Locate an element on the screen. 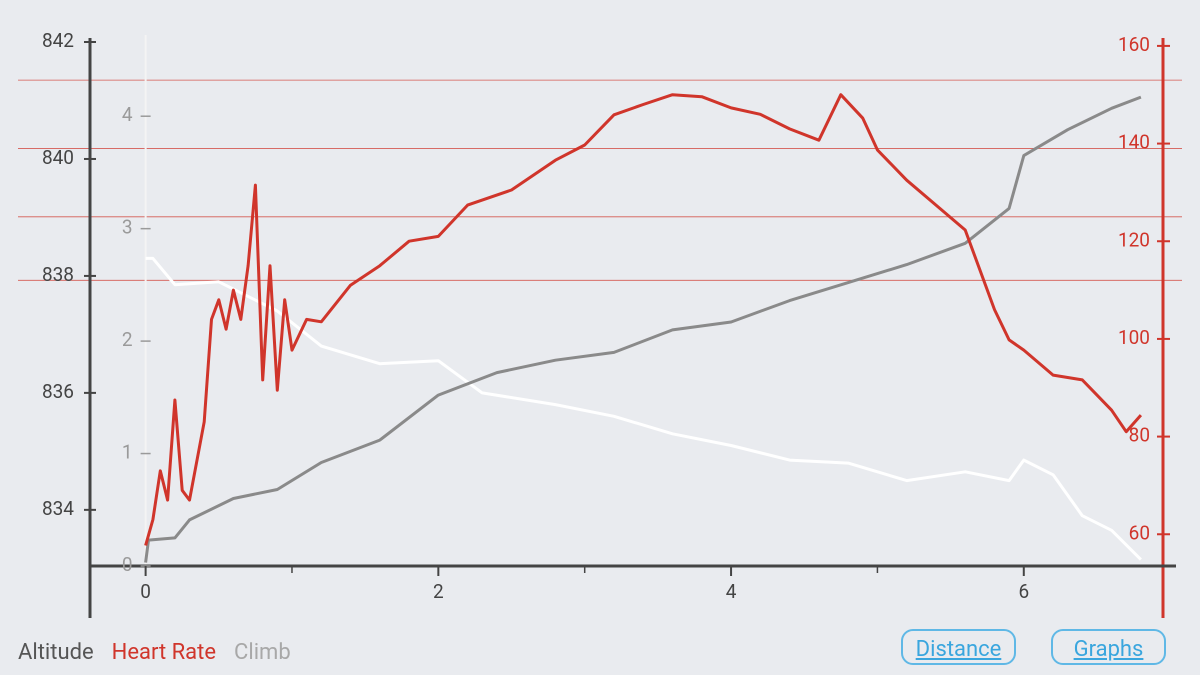 This screenshot has width=1200, height=675. legend-entry: Climb is located at coordinates (262, 652).